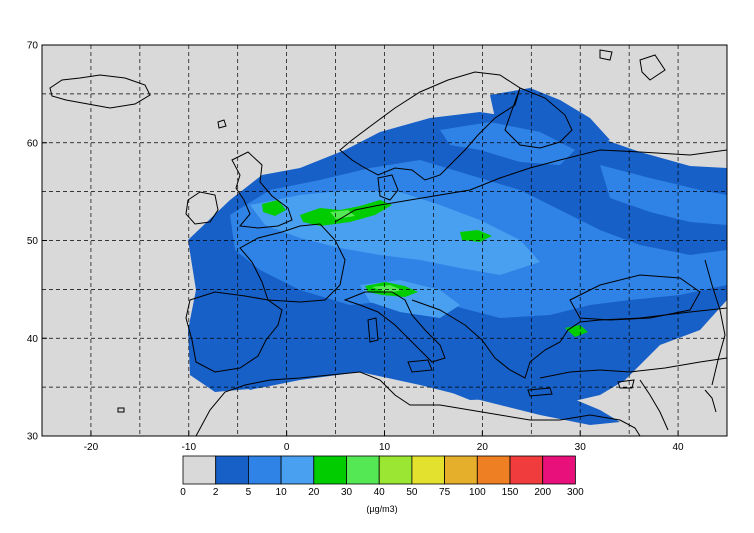  I want to click on coastline-turkey-south, so click(633, 368).